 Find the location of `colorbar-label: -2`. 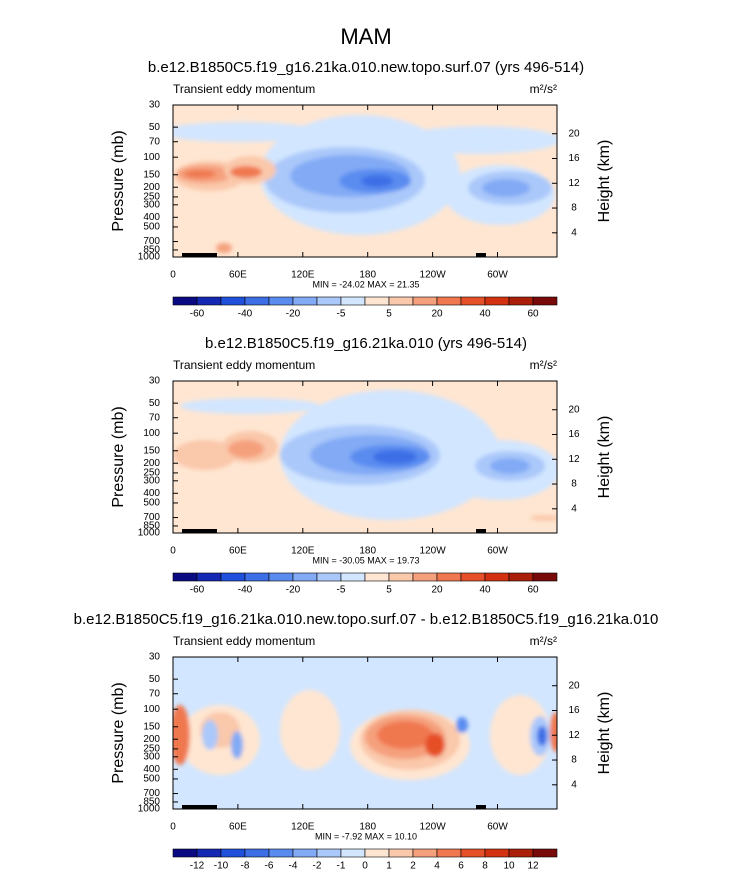

colorbar-label: -2 is located at coordinates (317, 866).